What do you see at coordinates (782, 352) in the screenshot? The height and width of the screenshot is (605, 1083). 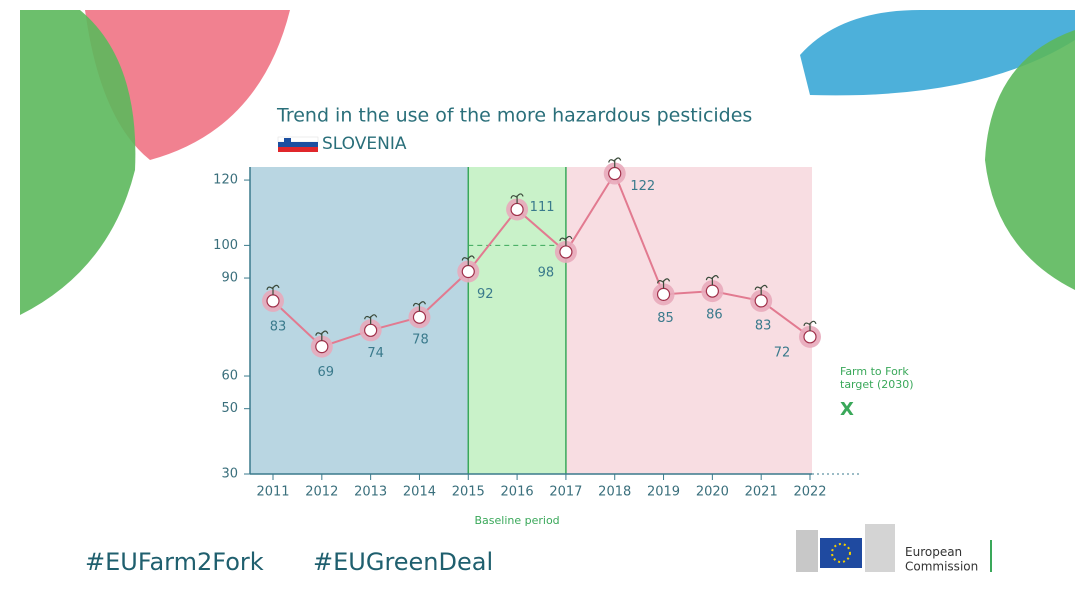 I see `value-label: 72` at bounding box center [782, 352].